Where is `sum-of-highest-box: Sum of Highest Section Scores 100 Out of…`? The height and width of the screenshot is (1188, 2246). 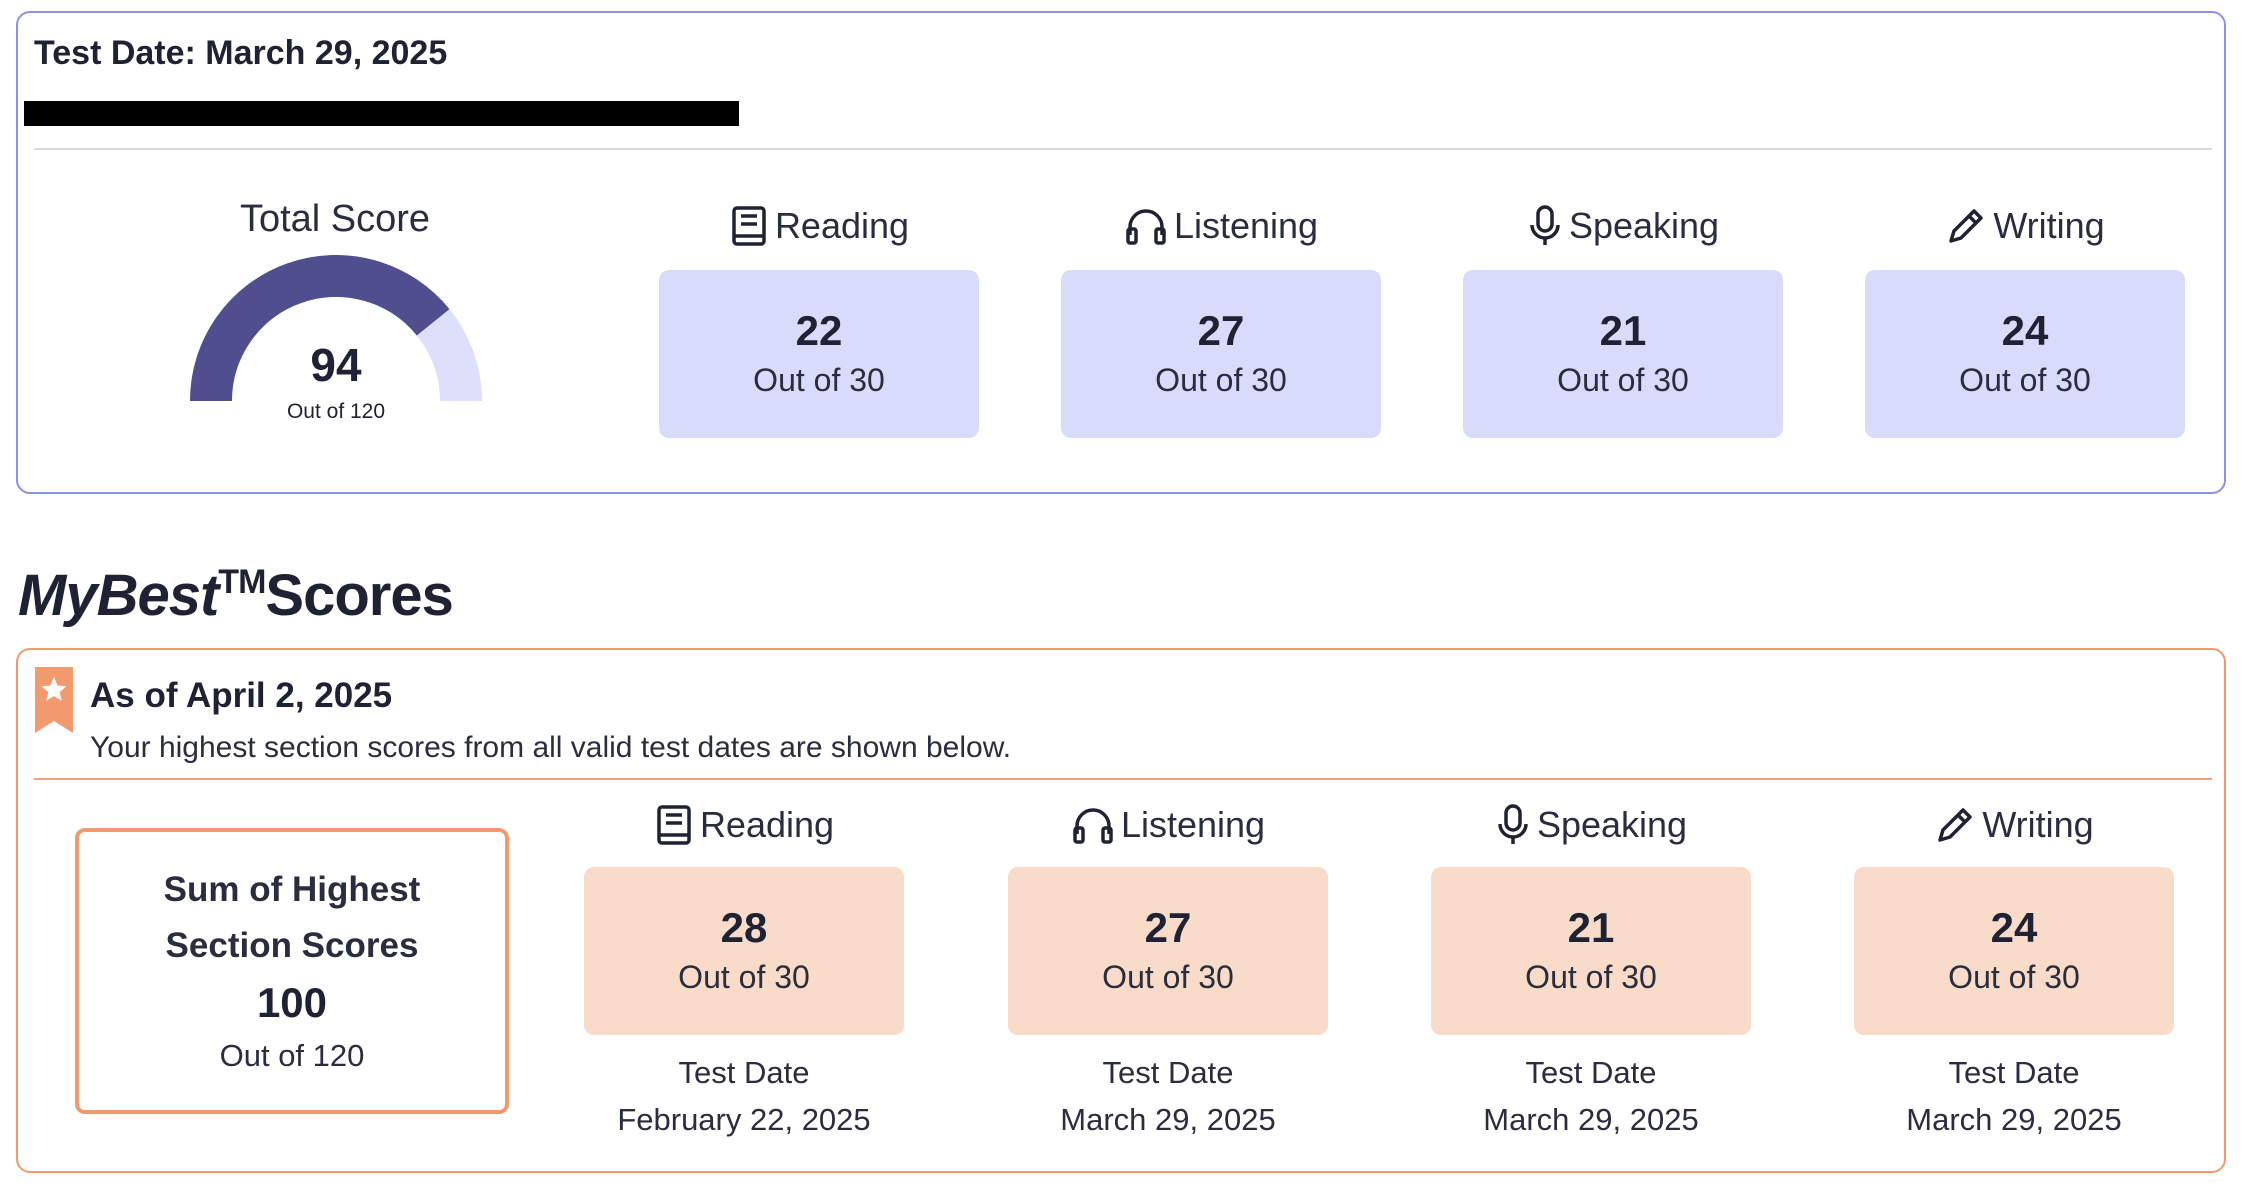
sum-of-highest-box: Sum of Highest Section Scores 100 Out of… is located at coordinates (292, 971).